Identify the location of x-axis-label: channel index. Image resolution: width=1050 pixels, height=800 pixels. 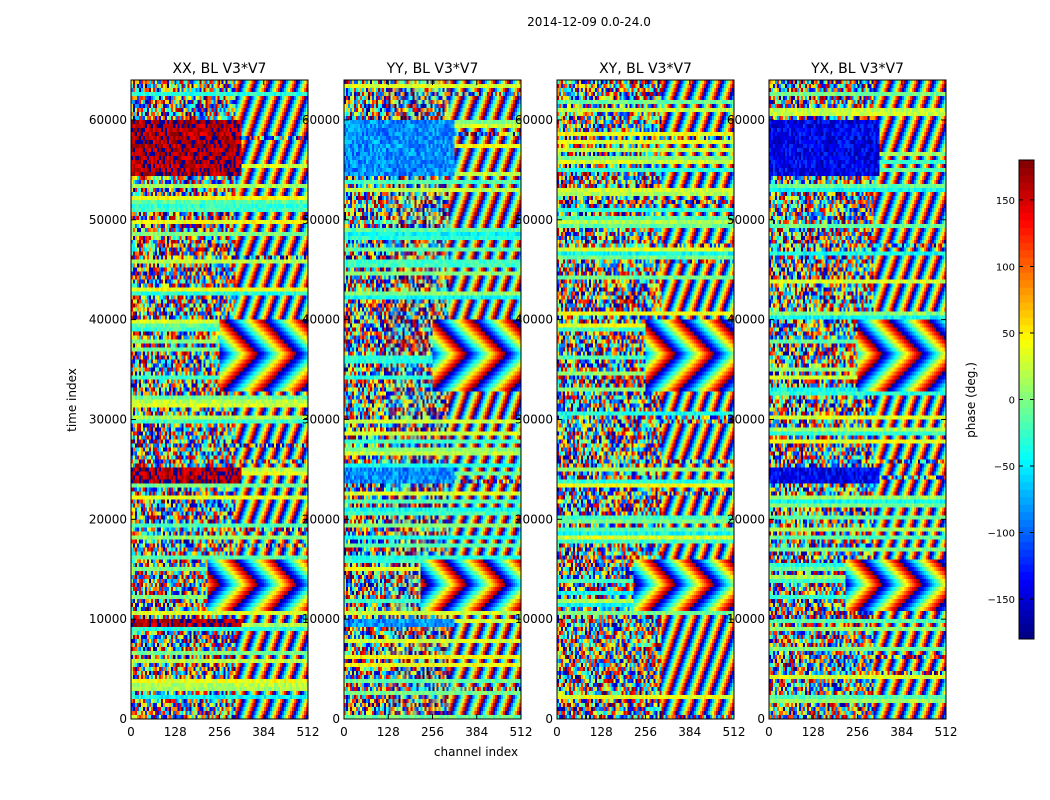
(476, 752).